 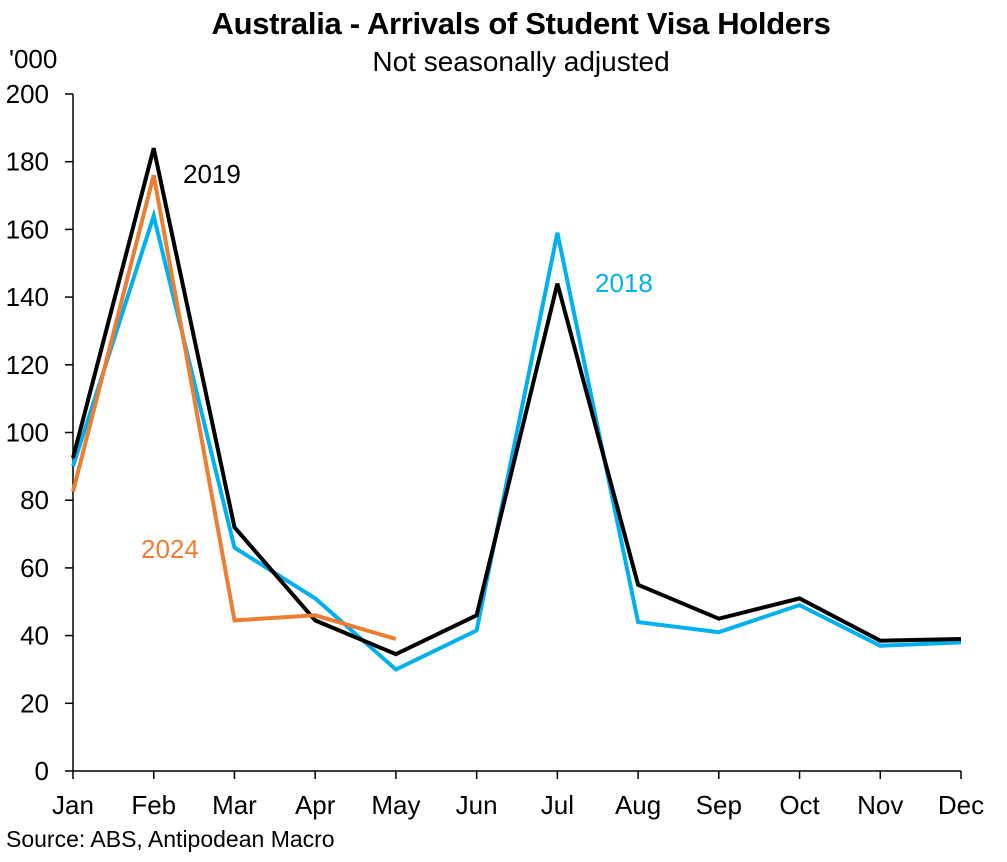 What do you see at coordinates (27, 94) in the screenshot?
I see `y-tick-label: 200` at bounding box center [27, 94].